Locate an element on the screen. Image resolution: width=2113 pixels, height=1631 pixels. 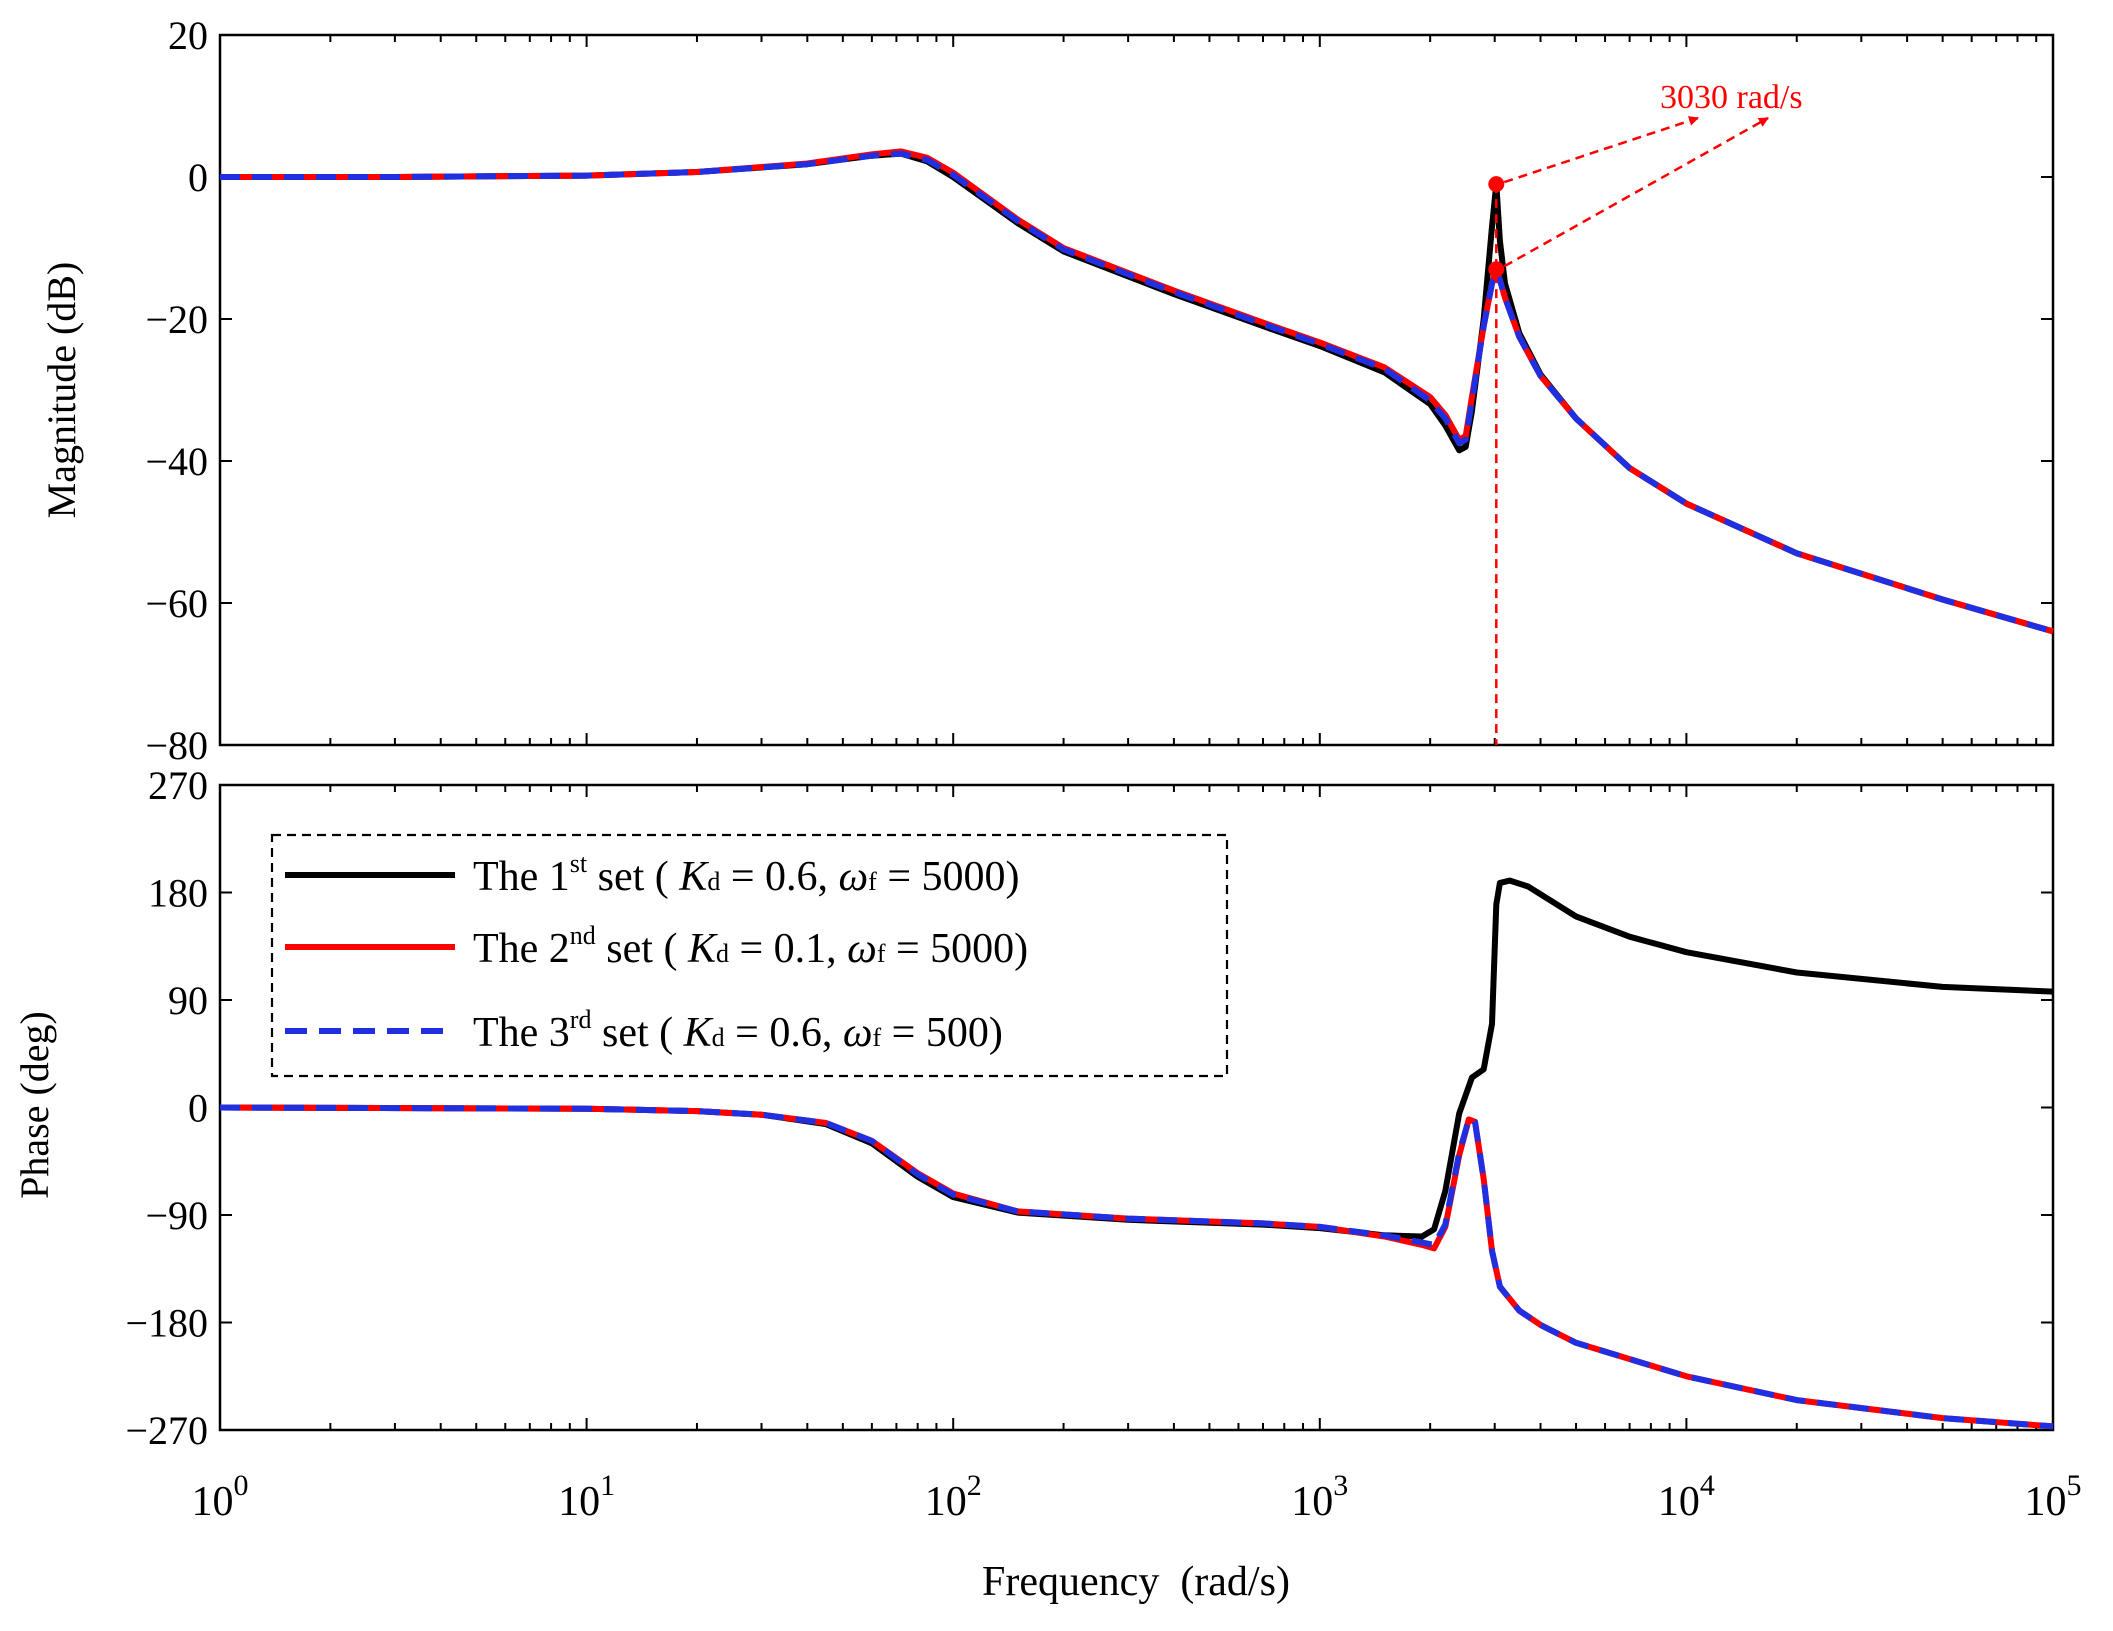
magnitude-y-tick-label: −60 is located at coordinates (176, 603).